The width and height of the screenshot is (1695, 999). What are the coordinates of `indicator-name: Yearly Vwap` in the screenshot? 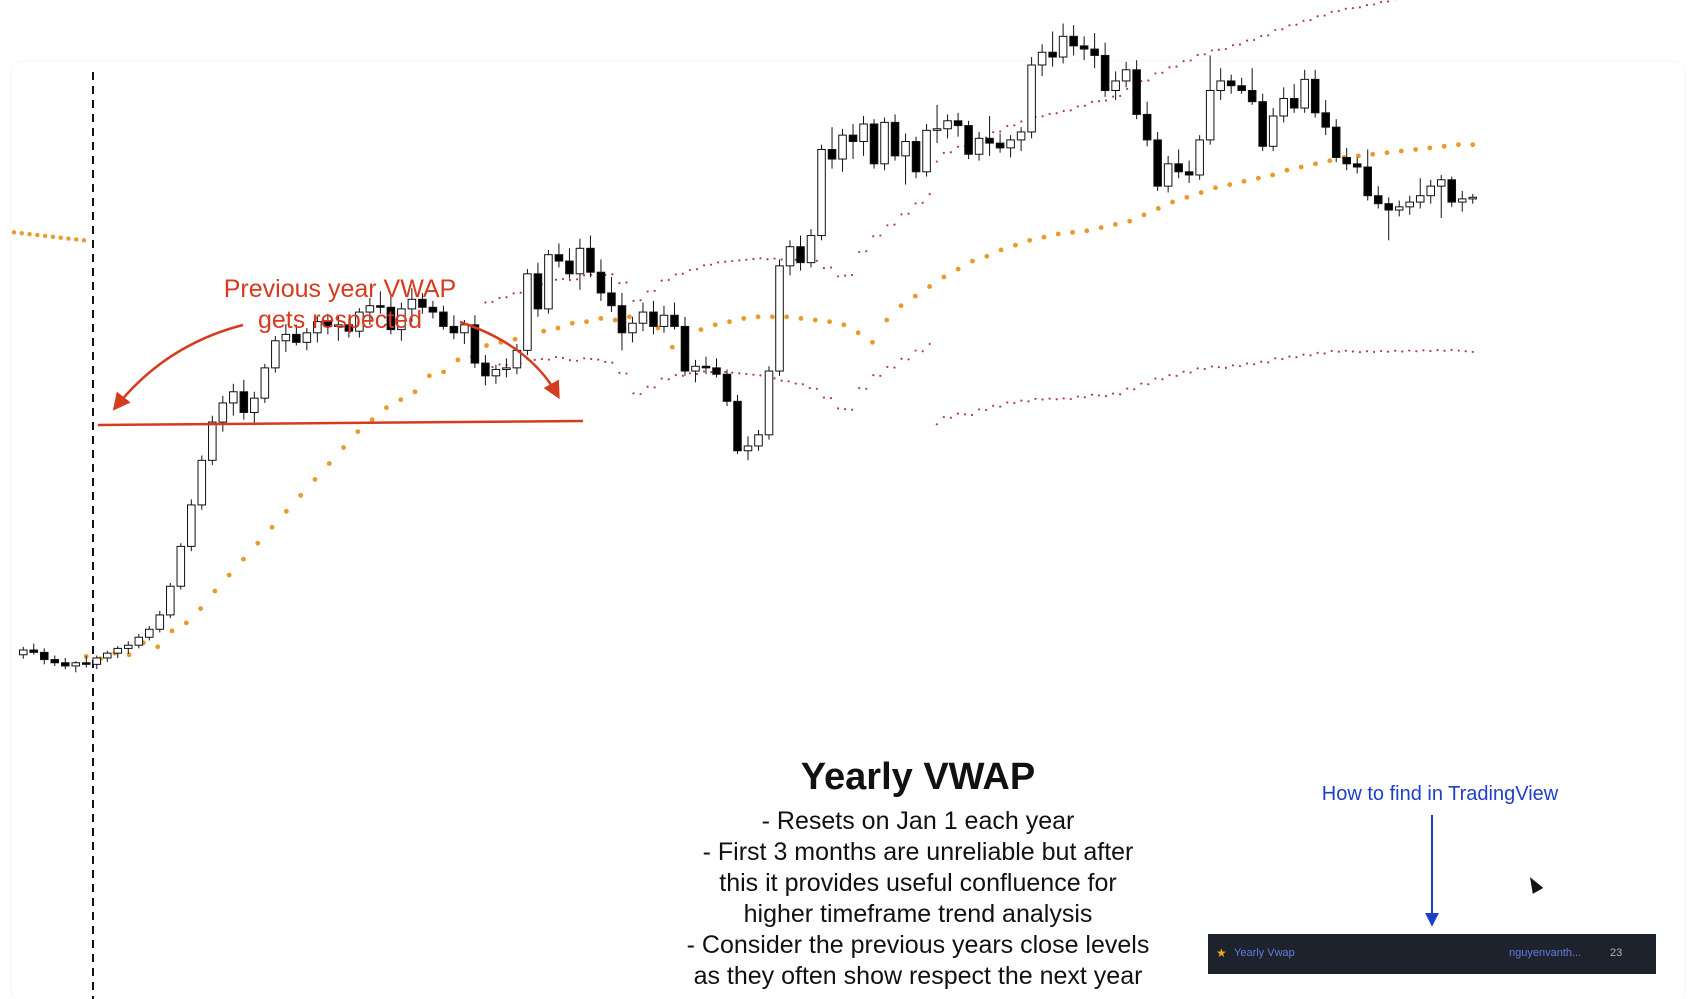 It's located at (1264, 953).